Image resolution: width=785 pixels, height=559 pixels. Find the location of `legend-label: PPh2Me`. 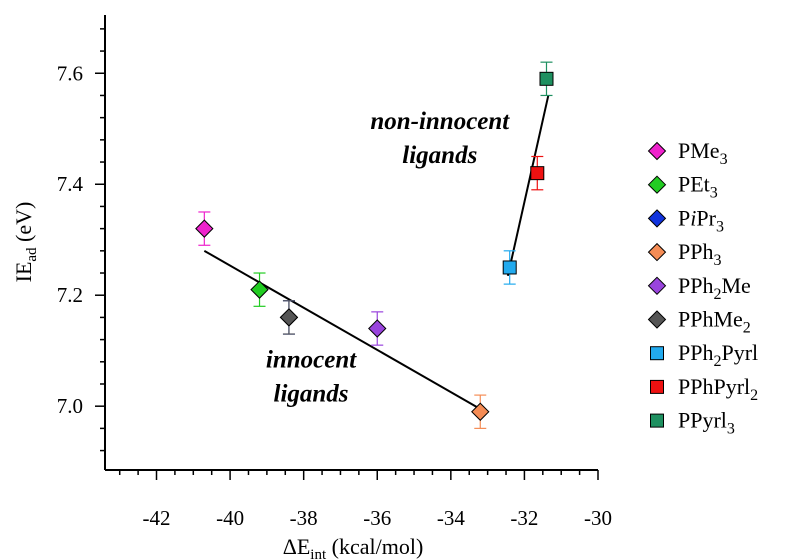

legend-label: PPh2Me is located at coordinates (714, 288).